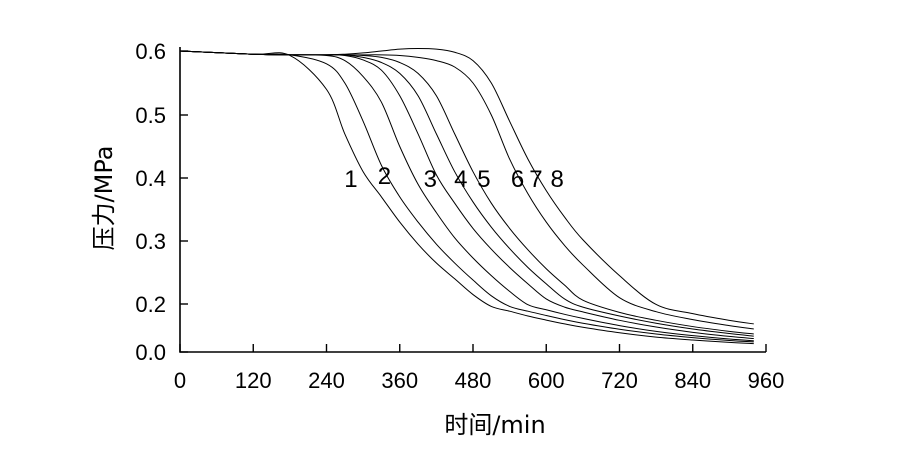 The height and width of the screenshot is (454, 898). Describe the element at coordinates (161, 202) in the screenshot. I see `y-ticks: 0.0 0.2 0.3 0.4 0.5 0.6` at that location.